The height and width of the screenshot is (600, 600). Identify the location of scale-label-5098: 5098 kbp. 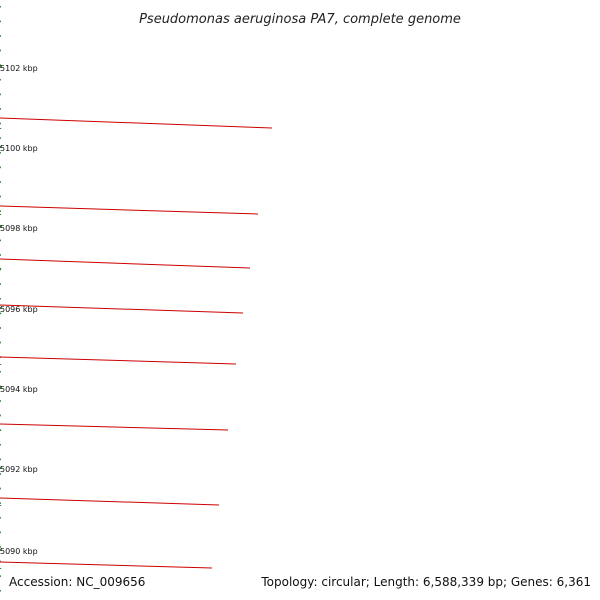
(19, 228).